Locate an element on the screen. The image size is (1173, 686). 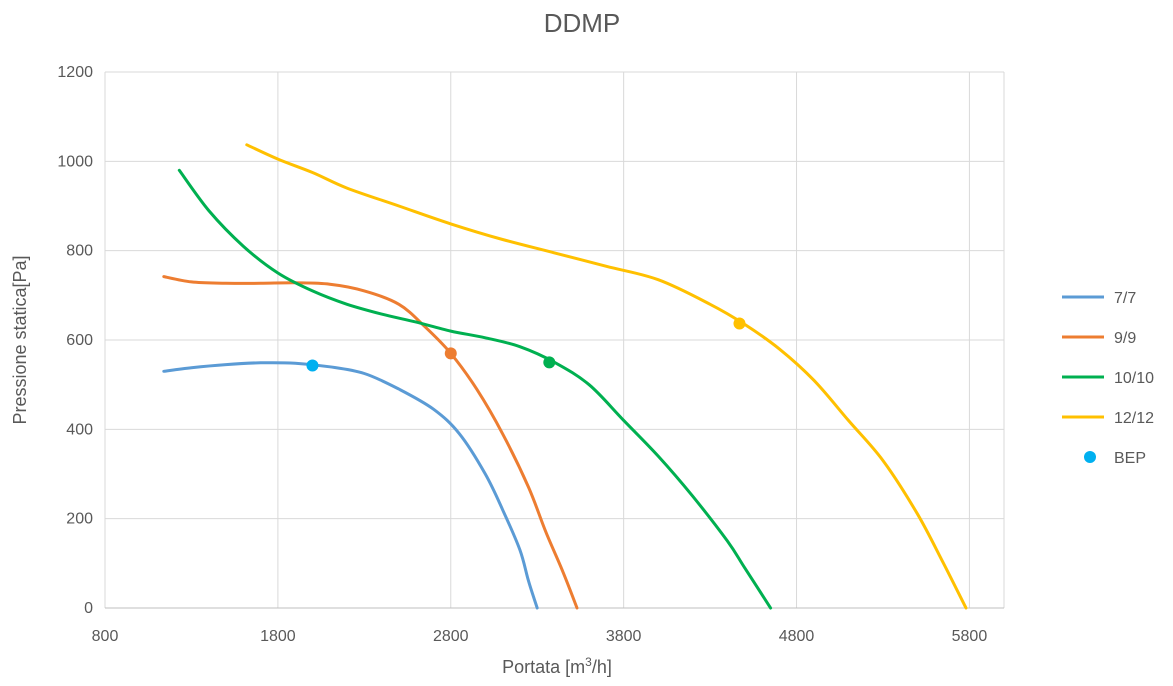
y-tick-label: 800 is located at coordinates (79, 251).